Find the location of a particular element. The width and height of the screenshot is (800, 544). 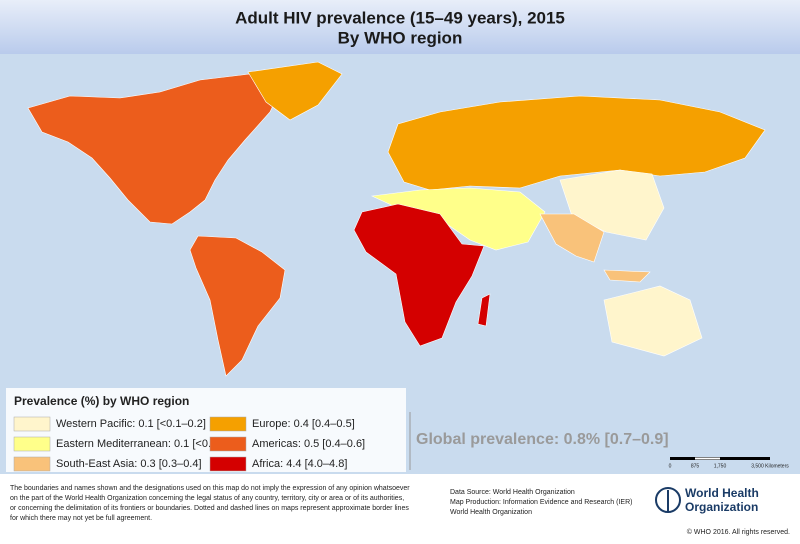

americas-south is located at coordinates (237, 306).